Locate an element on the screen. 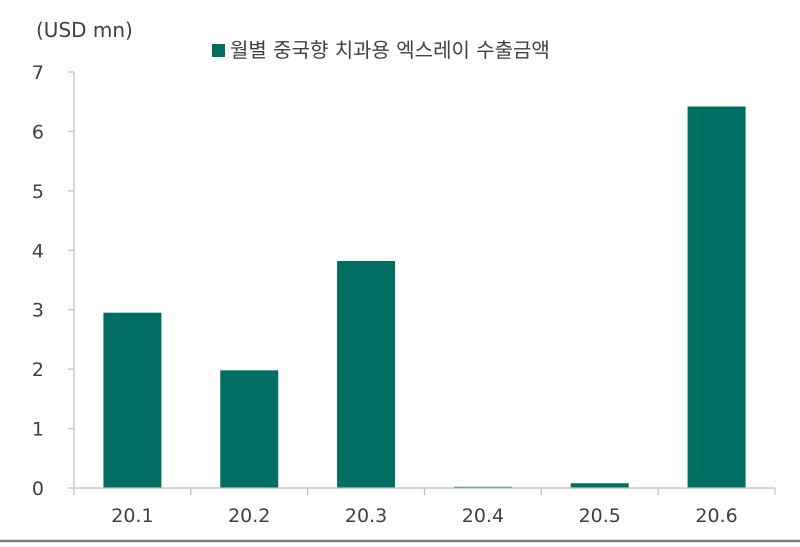 This screenshot has height=547, width=800. y-tick-label: 7 is located at coordinates (38, 73).